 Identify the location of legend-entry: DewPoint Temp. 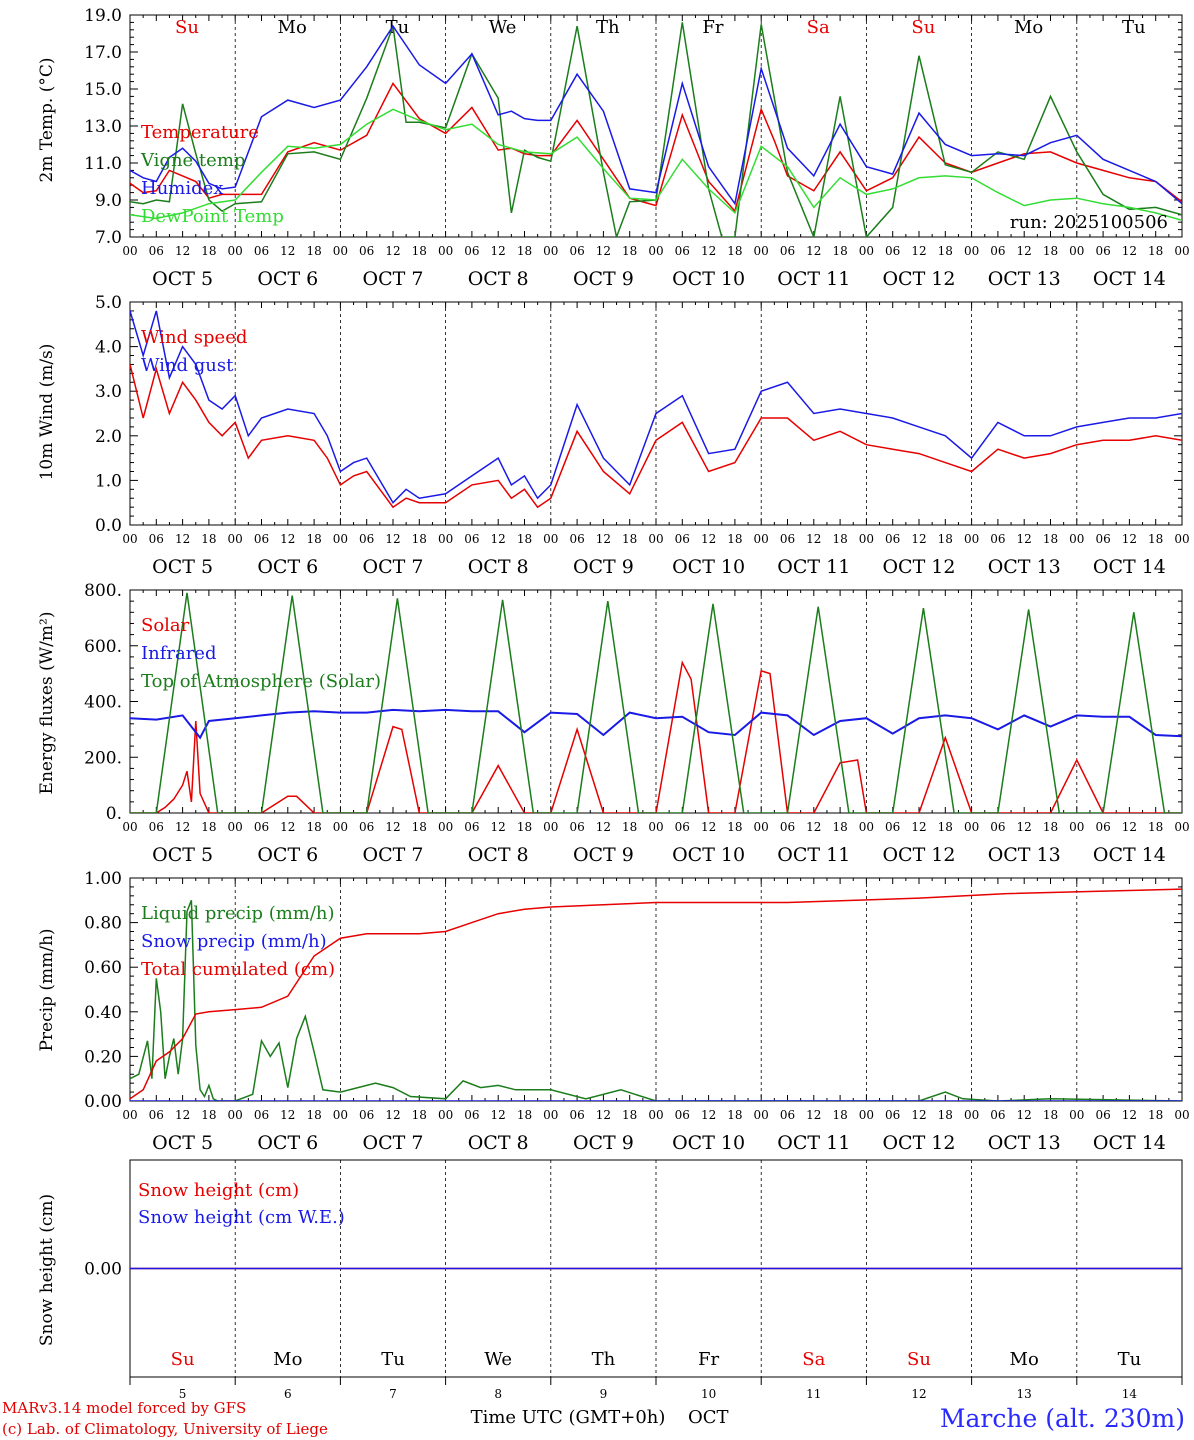
(212, 216).